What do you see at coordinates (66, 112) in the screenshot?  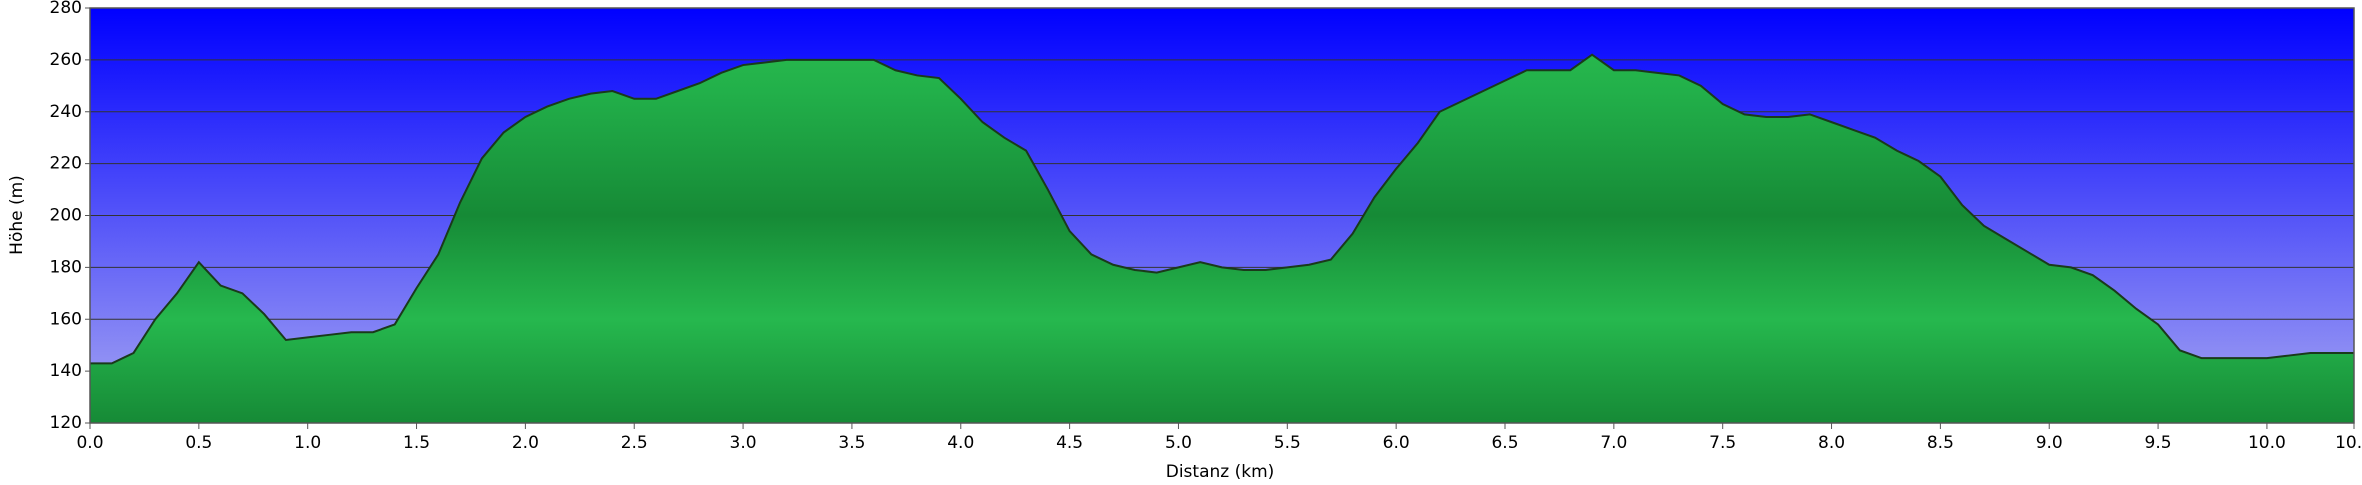 I see `y-tick-label: 240` at bounding box center [66, 112].